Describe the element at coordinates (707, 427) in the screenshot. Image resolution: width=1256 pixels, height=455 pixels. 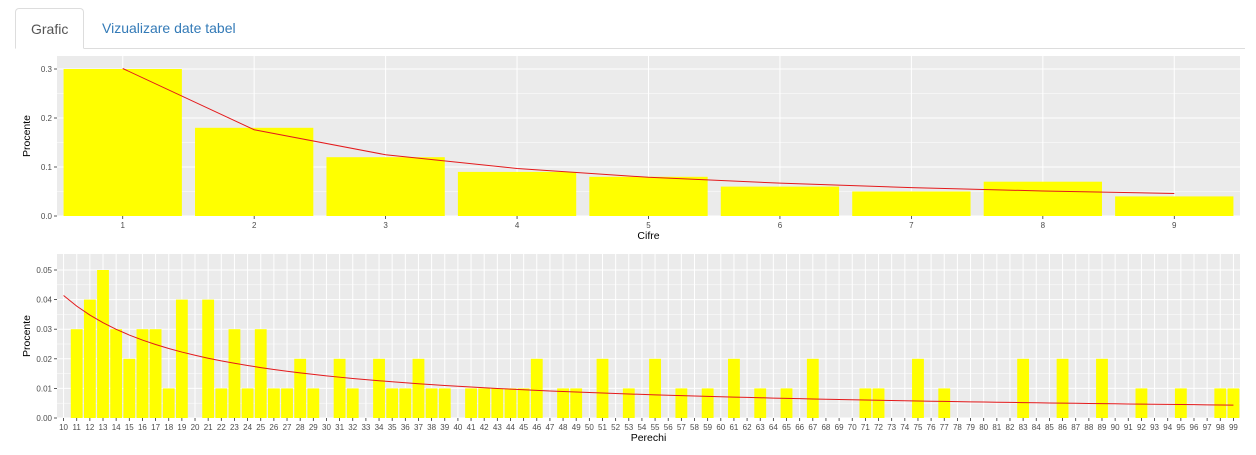
I see `pairs-x-tick-label: 59` at that location.